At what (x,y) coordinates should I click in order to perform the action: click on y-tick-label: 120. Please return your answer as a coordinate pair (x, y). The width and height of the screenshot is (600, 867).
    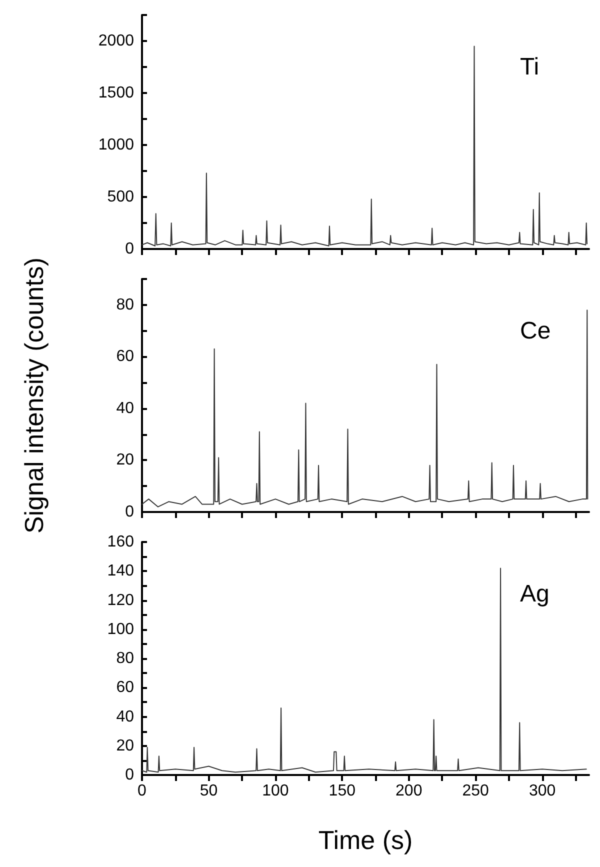
    Looking at the image, I should click on (120, 600).